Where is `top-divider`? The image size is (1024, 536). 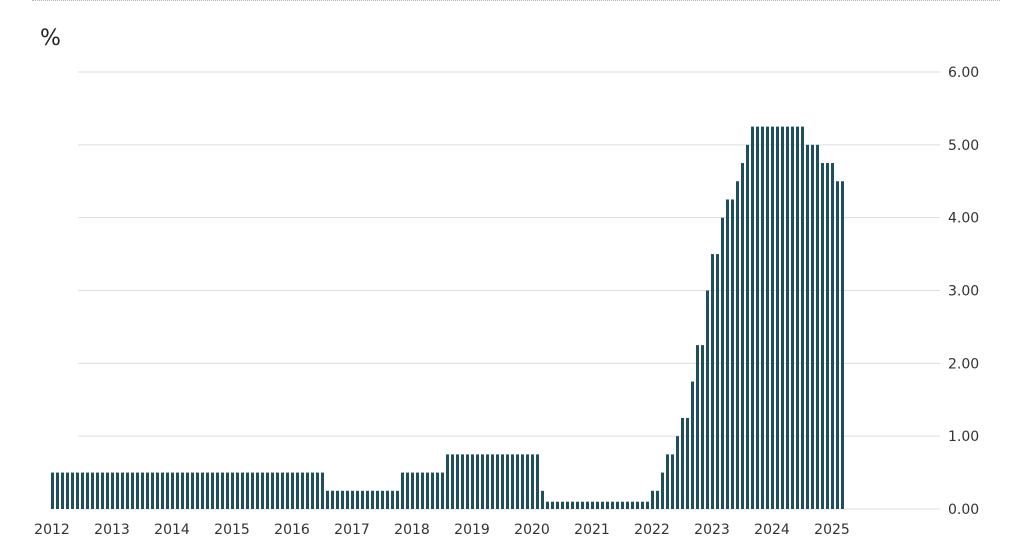
top-divider is located at coordinates (516, 0).